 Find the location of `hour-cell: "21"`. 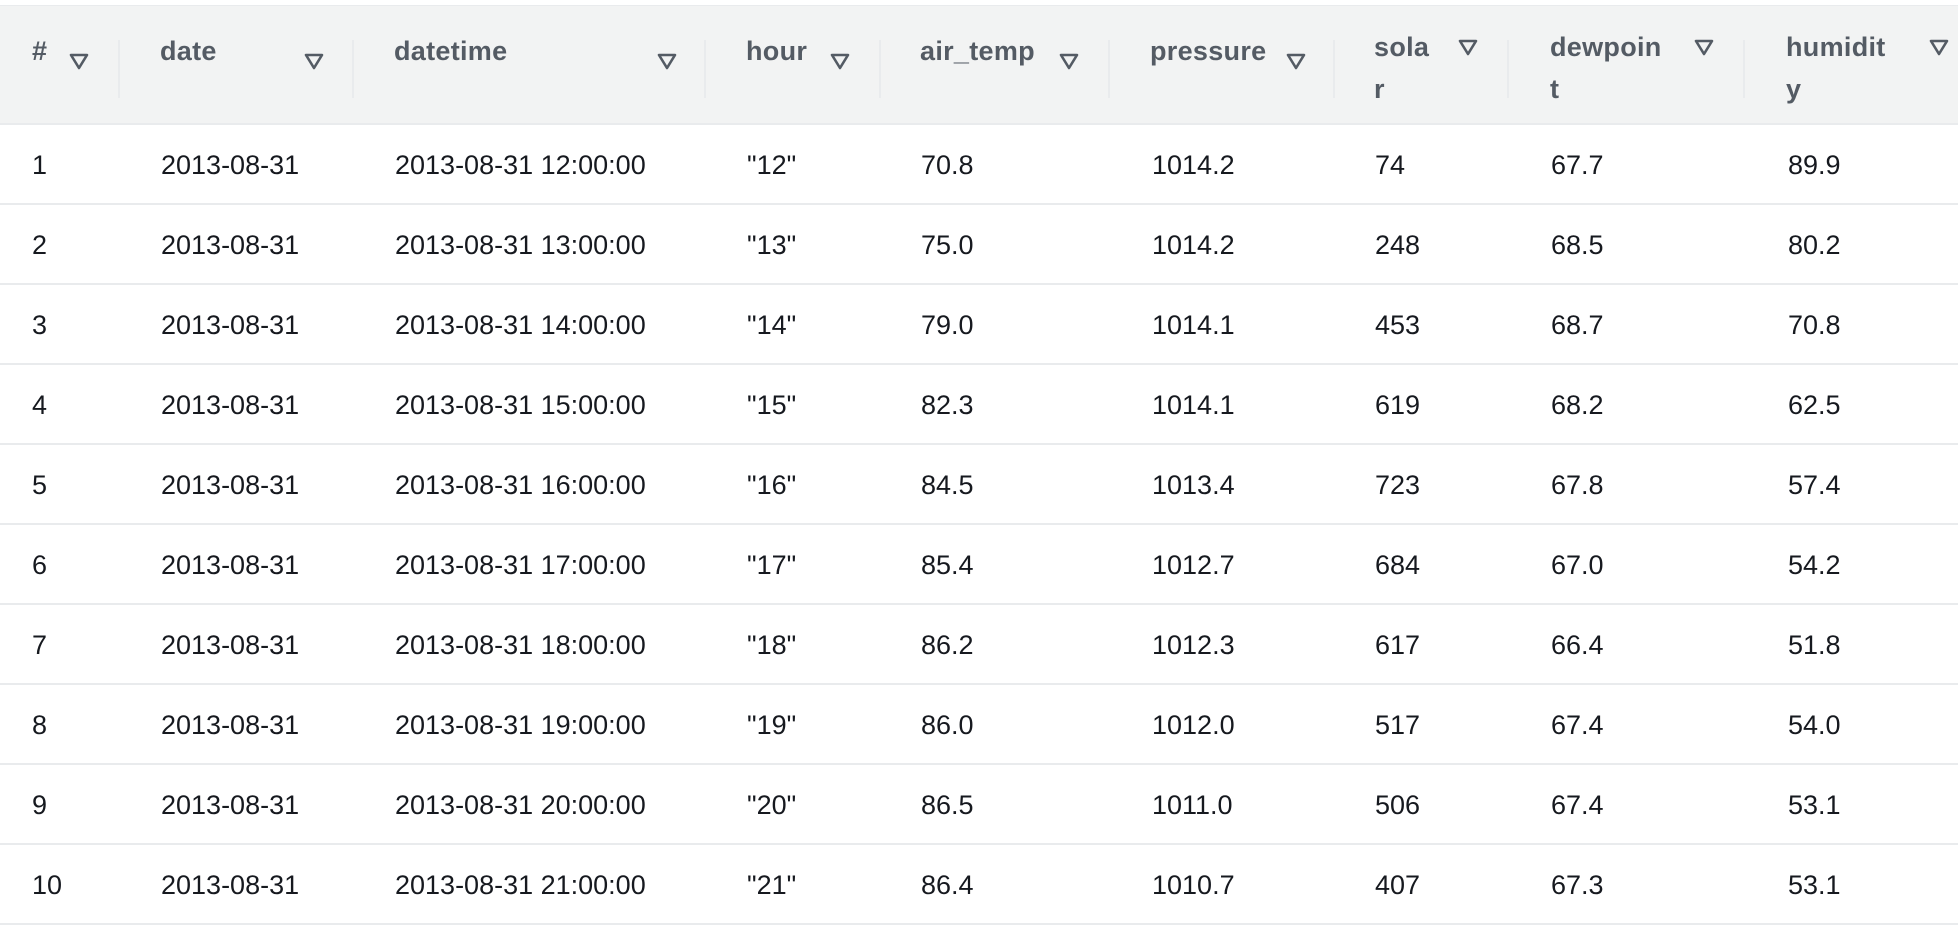

hour-cell: "21" is located at coordinates (772, 885).